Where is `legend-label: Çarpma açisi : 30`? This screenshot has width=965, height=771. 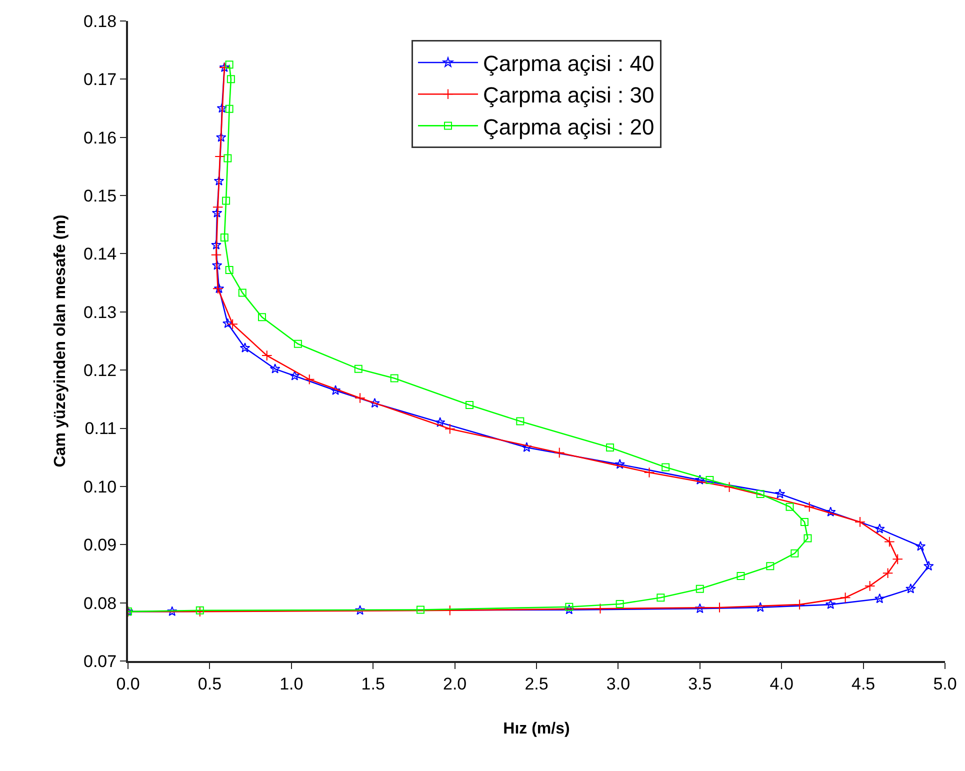
legend-label: Çarpma açisi : 30 is located at coordinates (568, 95).